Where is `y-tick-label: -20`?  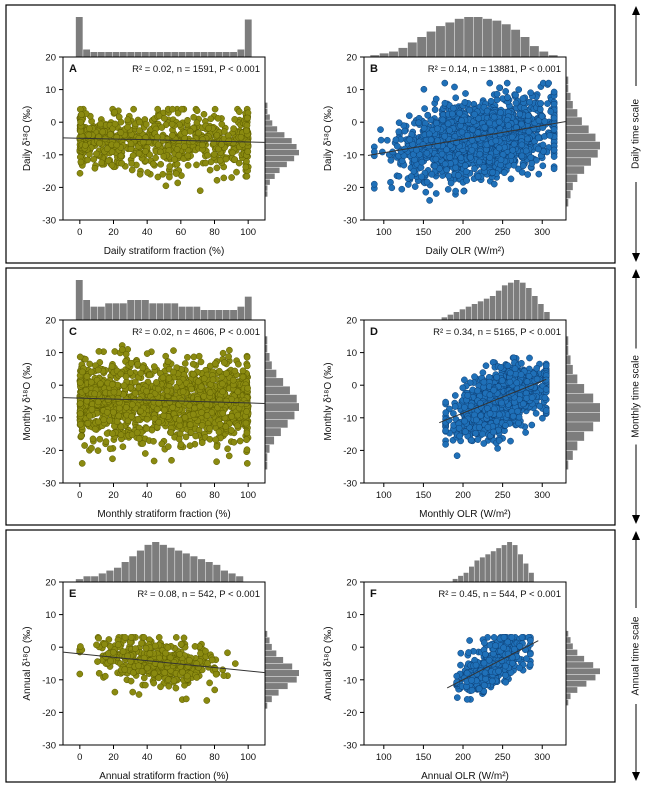 y-tick-label: -20 is located at coordinates (350, 188).